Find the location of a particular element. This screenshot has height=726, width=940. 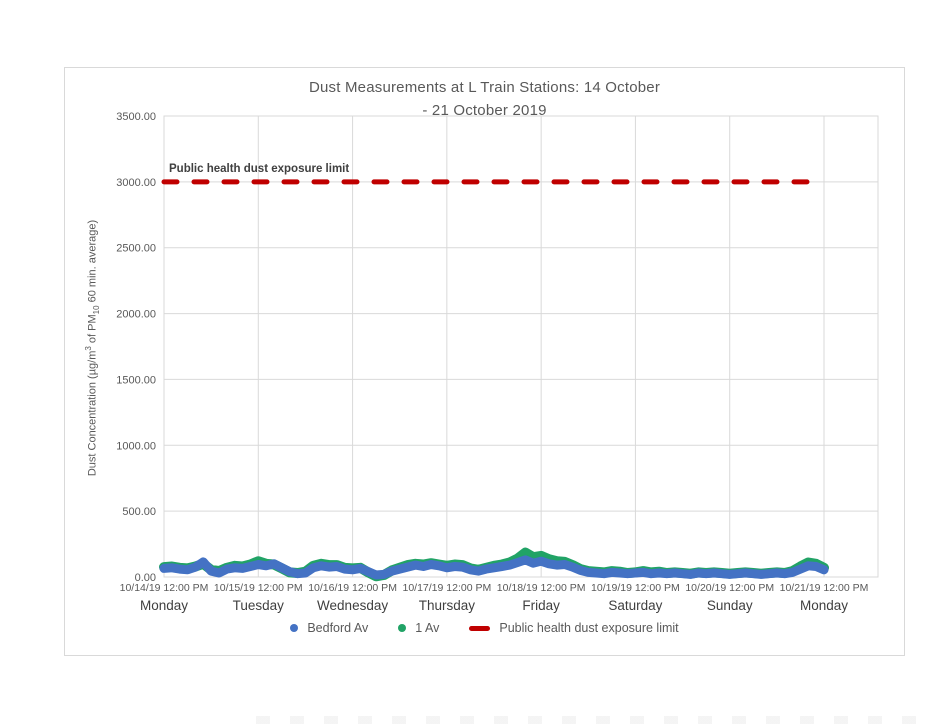

x-tick-datetime: 10/20/19 12:00 PM is located at coordinates (729, 588).